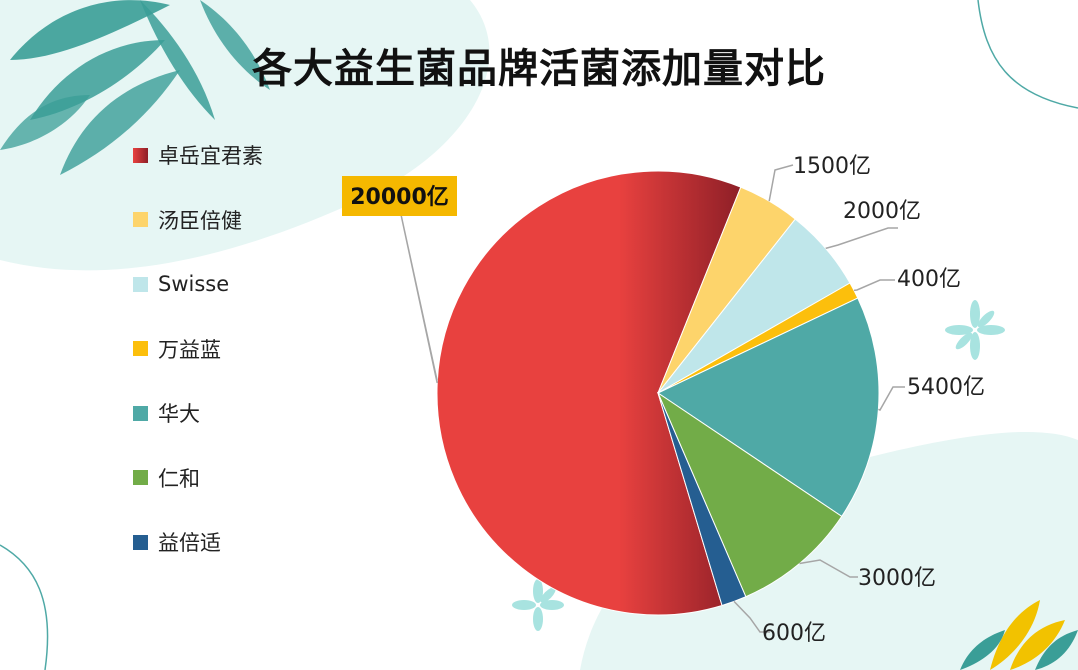  What do you see at coordinates (897, 578) in the screenshot?
I see `data-label: 3000亿` at bounding box center [897, 578].